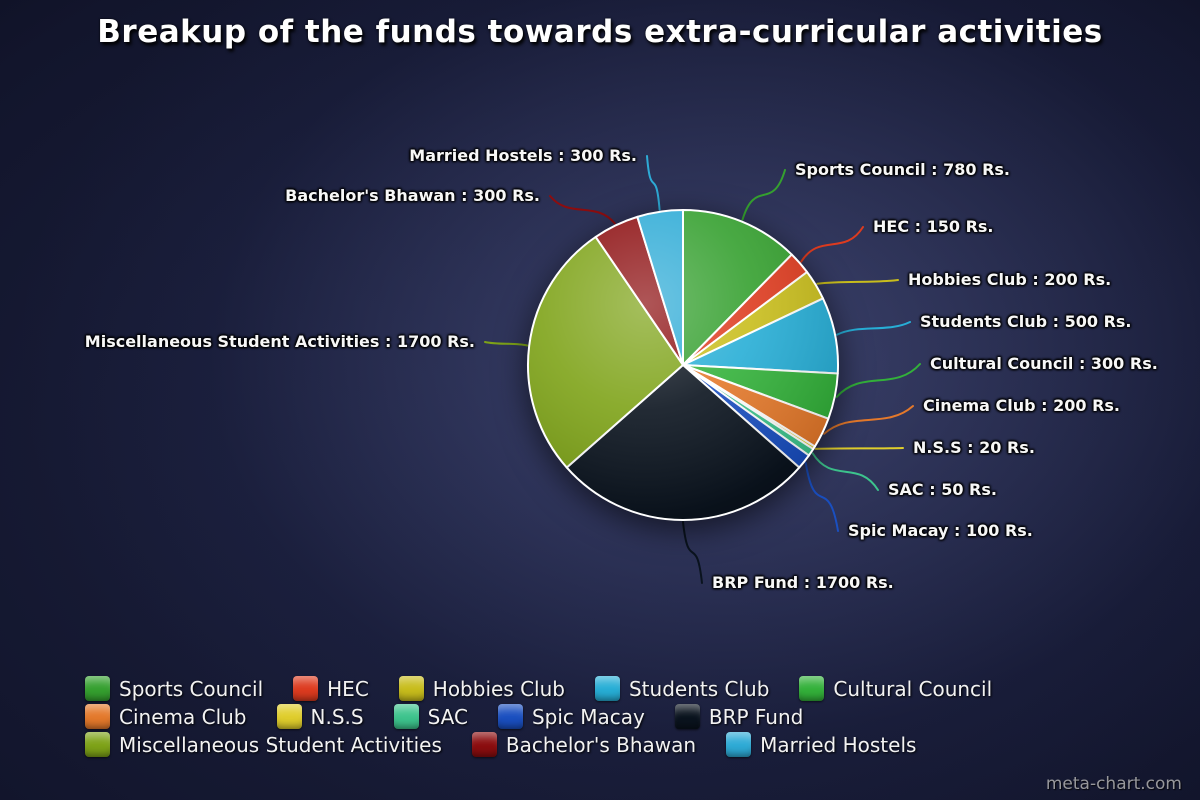 This screenshot has height=800, width=1200. I want to click on legend-swatch-sports-council, so click(97, 688).